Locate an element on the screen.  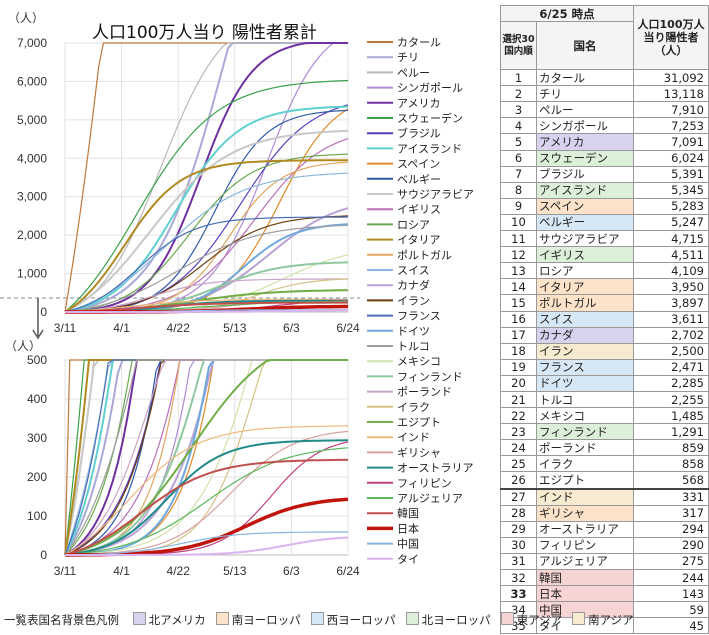
rank-cell: 26 is located at coordinates (518, 480).